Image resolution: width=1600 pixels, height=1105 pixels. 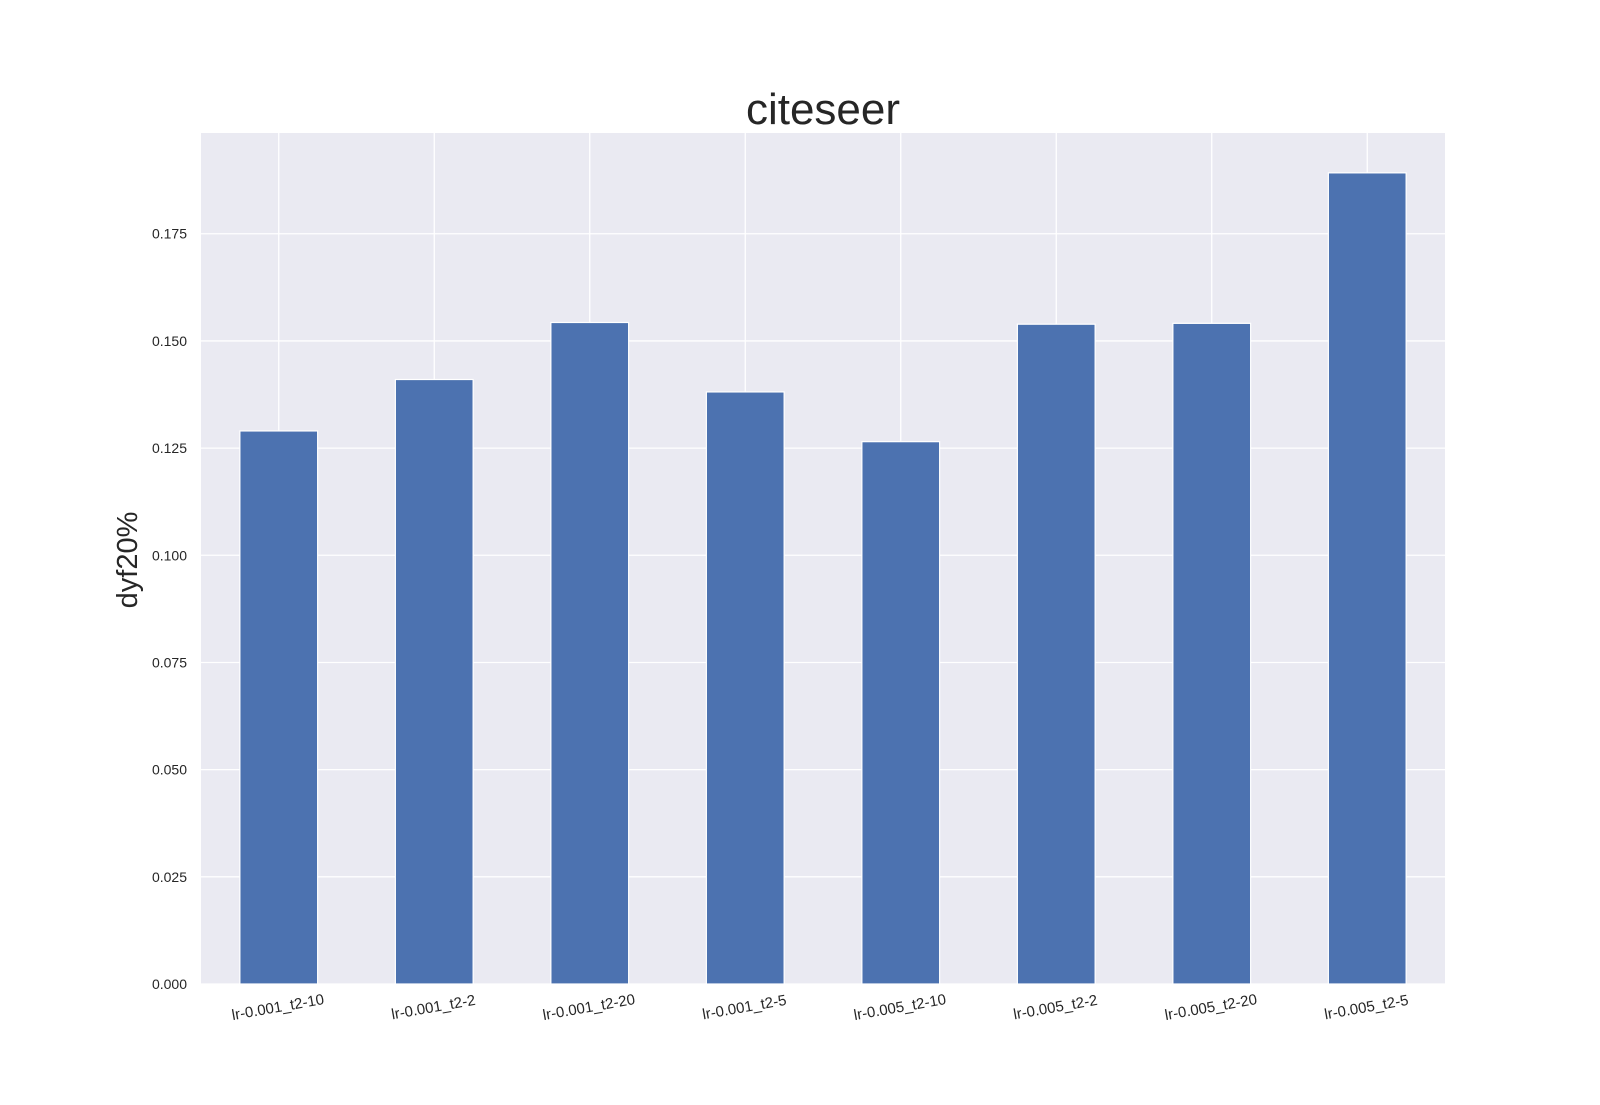 What do you see at coordinates (169, 555) in the screenshot?
I see `y-tick-label: 0.100` at bounding box center [169, 555].